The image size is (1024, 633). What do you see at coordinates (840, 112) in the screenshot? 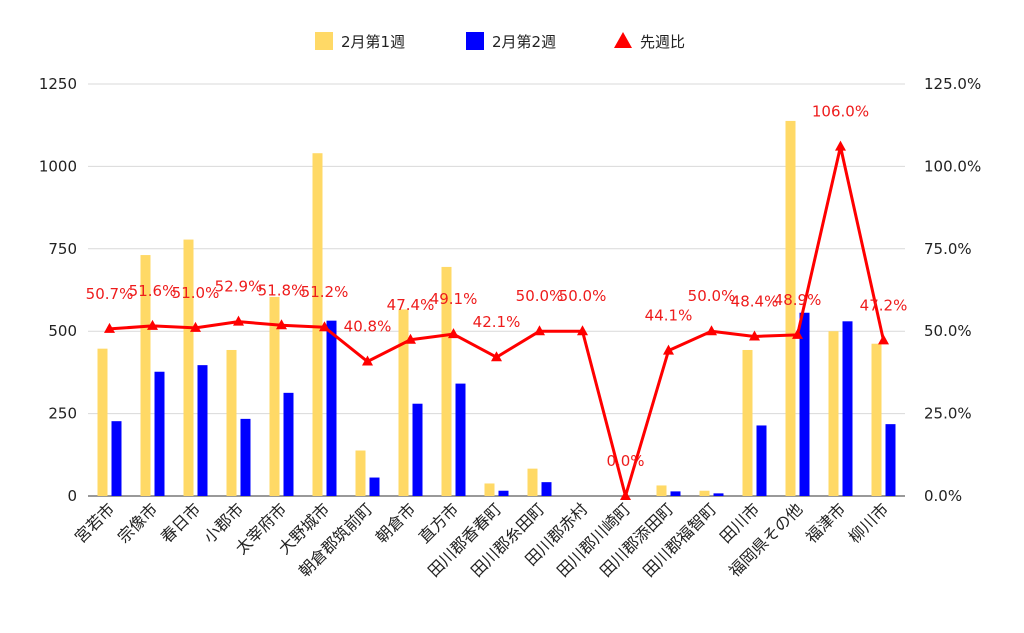
I see `ratio-data-label: 106.0%` at bounding box center [840, 112].